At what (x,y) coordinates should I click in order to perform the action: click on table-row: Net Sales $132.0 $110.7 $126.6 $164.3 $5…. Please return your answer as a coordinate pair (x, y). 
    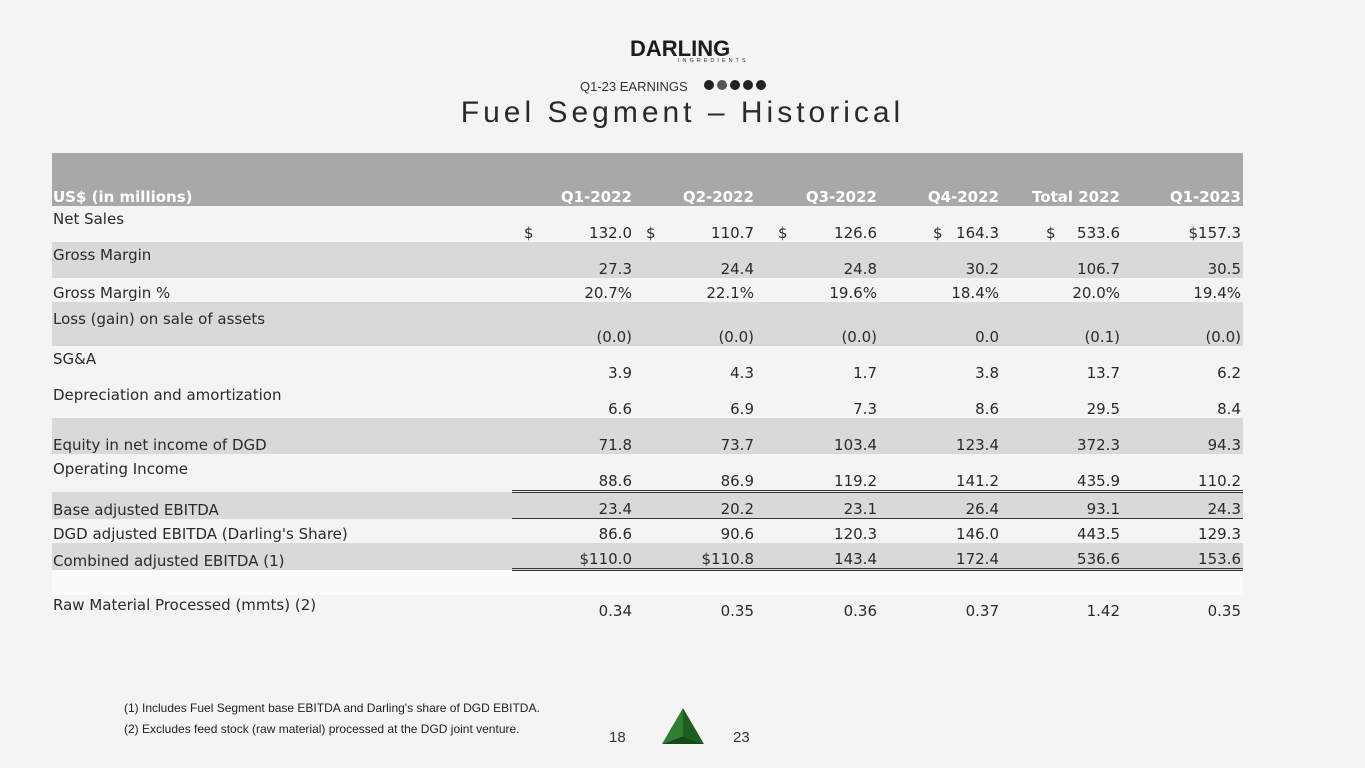
    Looking at the image, I should click on (647, 224).